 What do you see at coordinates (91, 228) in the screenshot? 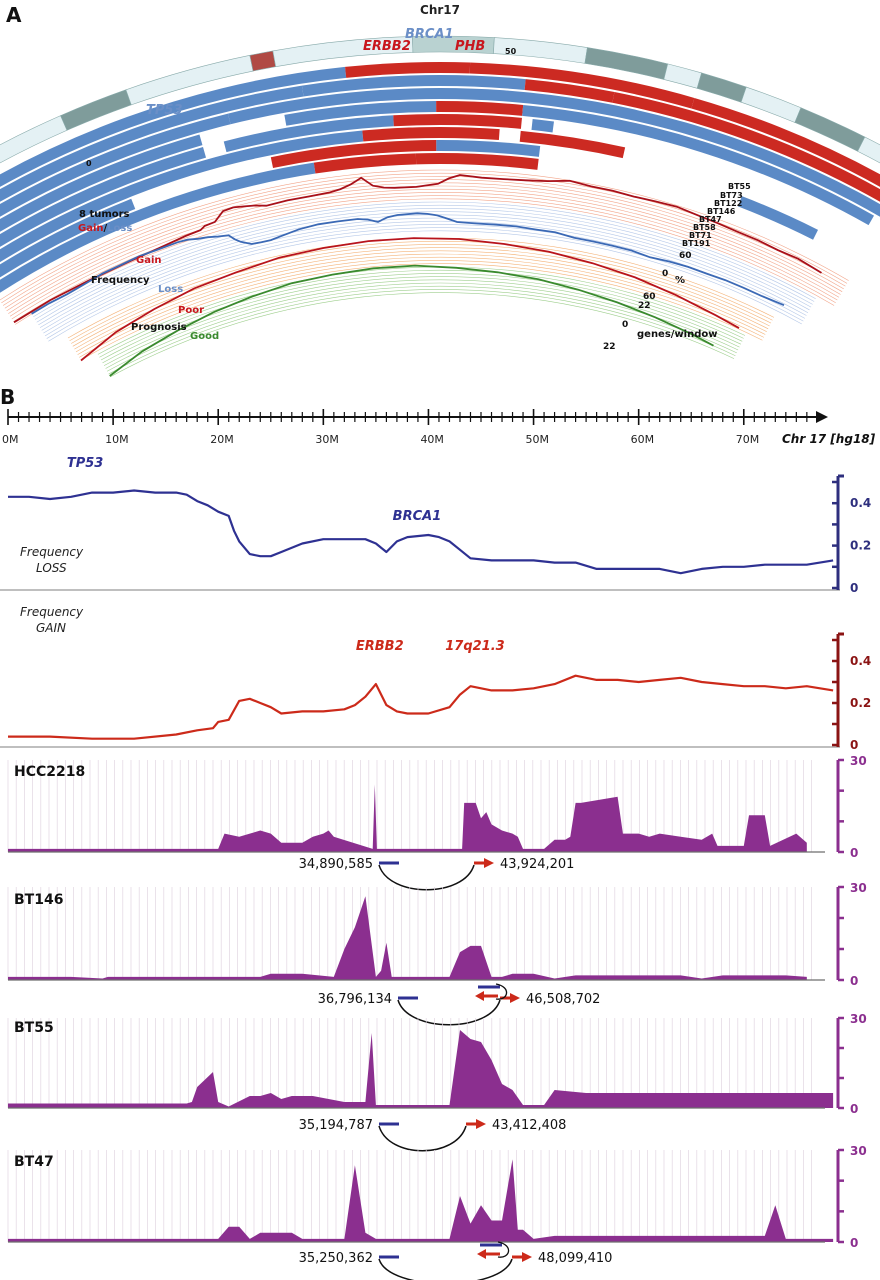
I see `label-gain: Gain` at bounding box center [91, 228].